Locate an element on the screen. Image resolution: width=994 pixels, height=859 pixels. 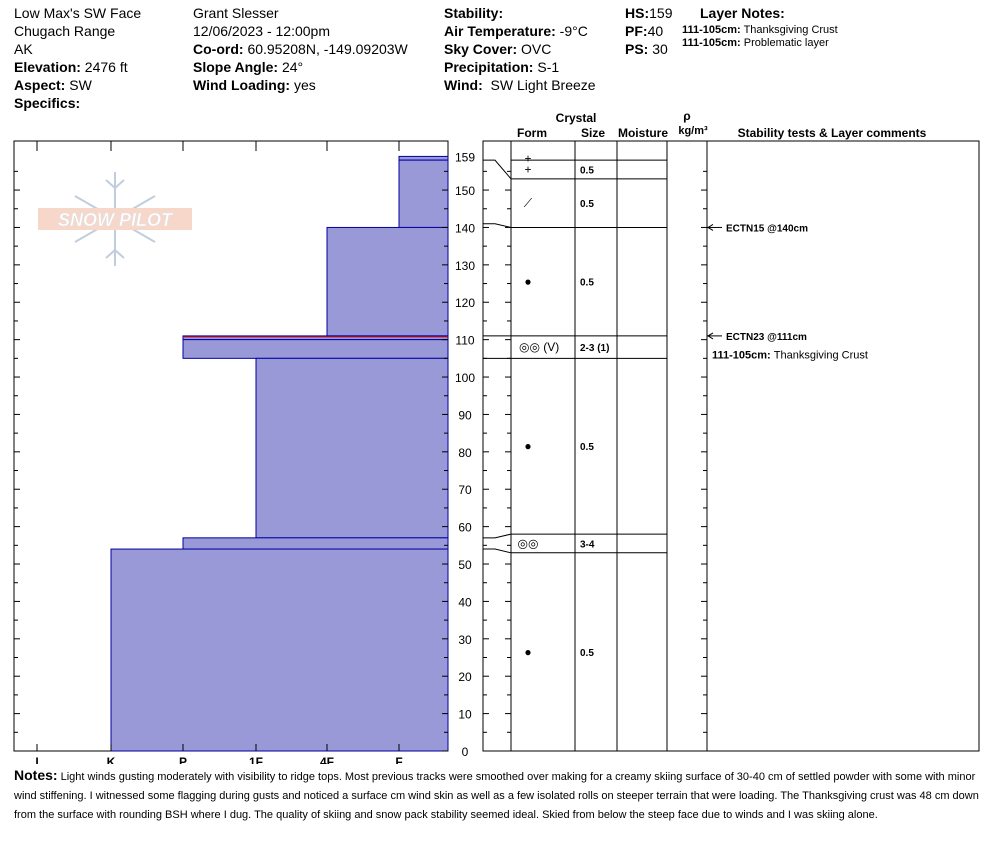
coordinates: Co-ord: 60.95208N, -149.09203W is located at coordinates (300, 49).